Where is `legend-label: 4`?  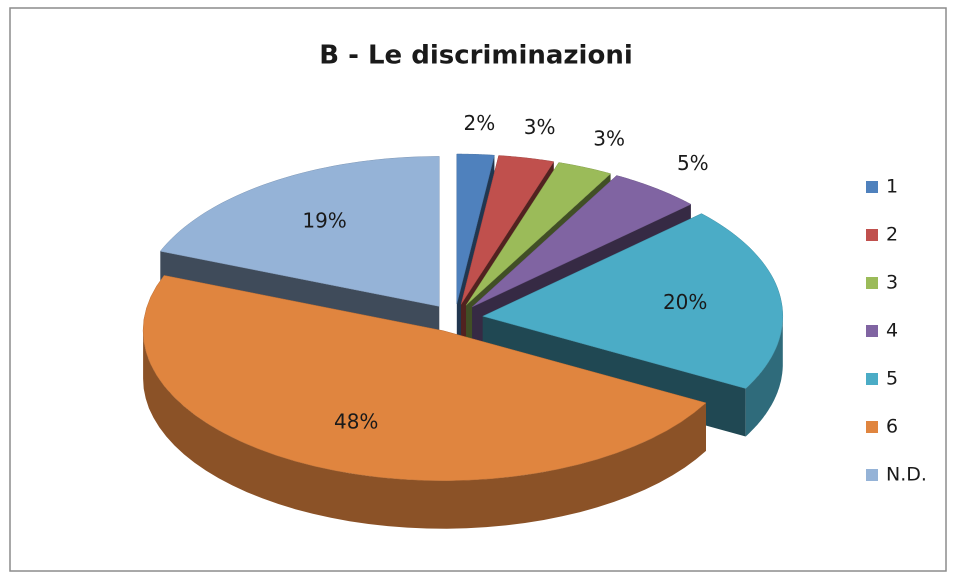
legend-label: 4 is located at coordinates (892, 331).